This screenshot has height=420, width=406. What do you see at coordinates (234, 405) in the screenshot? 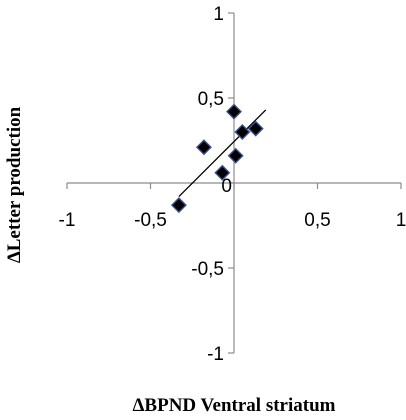
I see `x-axis-title: ΔBPND Ventral striatum` at bounding box center [234, 405].